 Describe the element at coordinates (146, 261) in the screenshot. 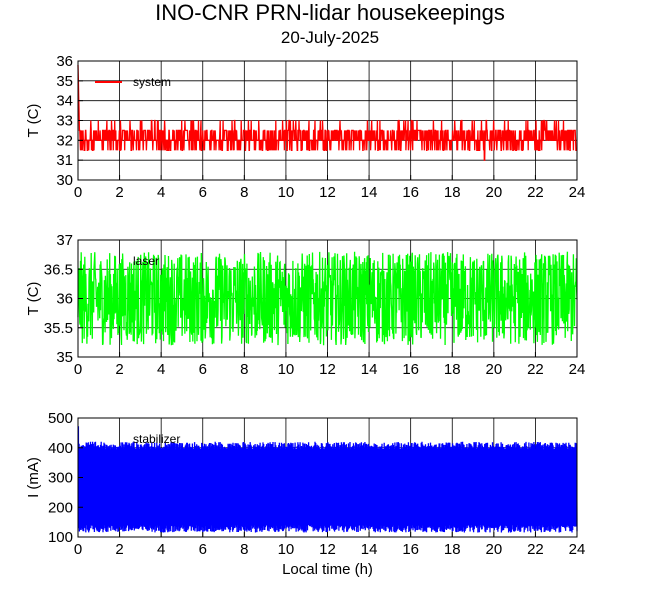

I see `legend-label-laser: laser` at that location.